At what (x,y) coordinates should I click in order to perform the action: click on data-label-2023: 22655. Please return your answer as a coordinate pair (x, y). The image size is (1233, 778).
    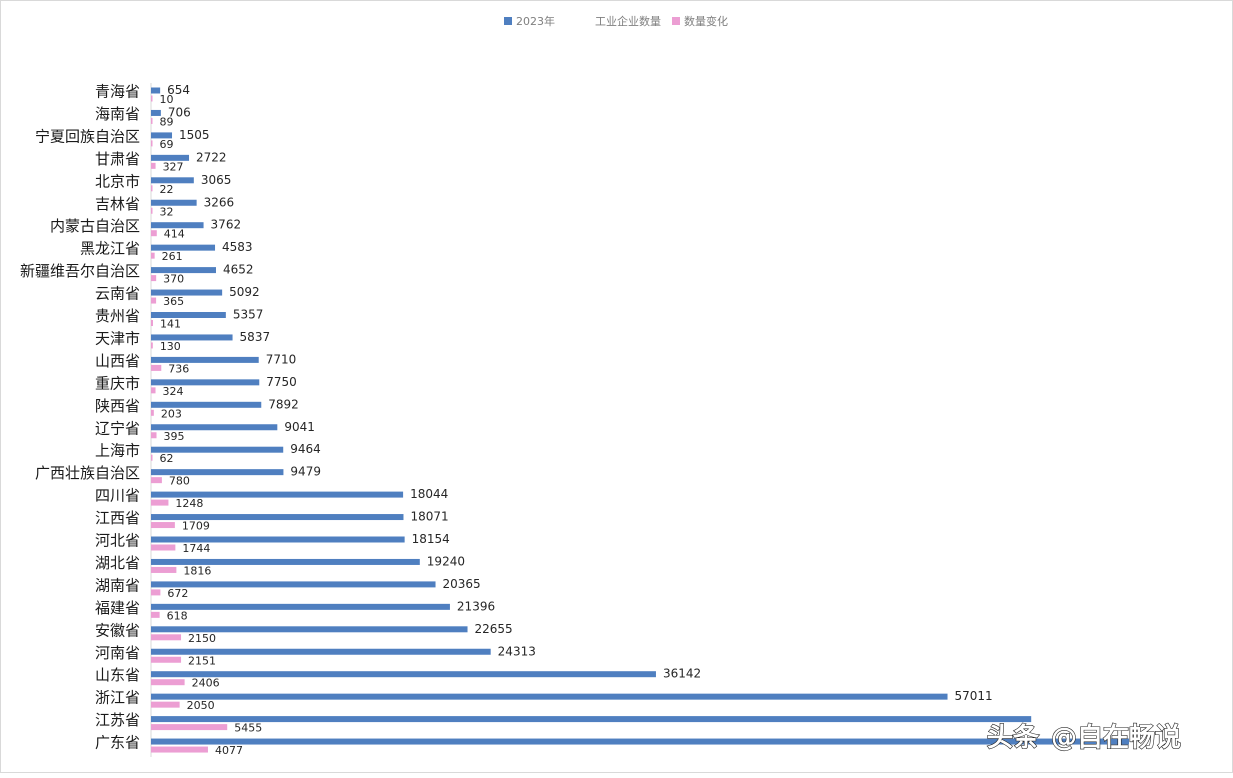
    Looking at the image, I should click on (494, 629).